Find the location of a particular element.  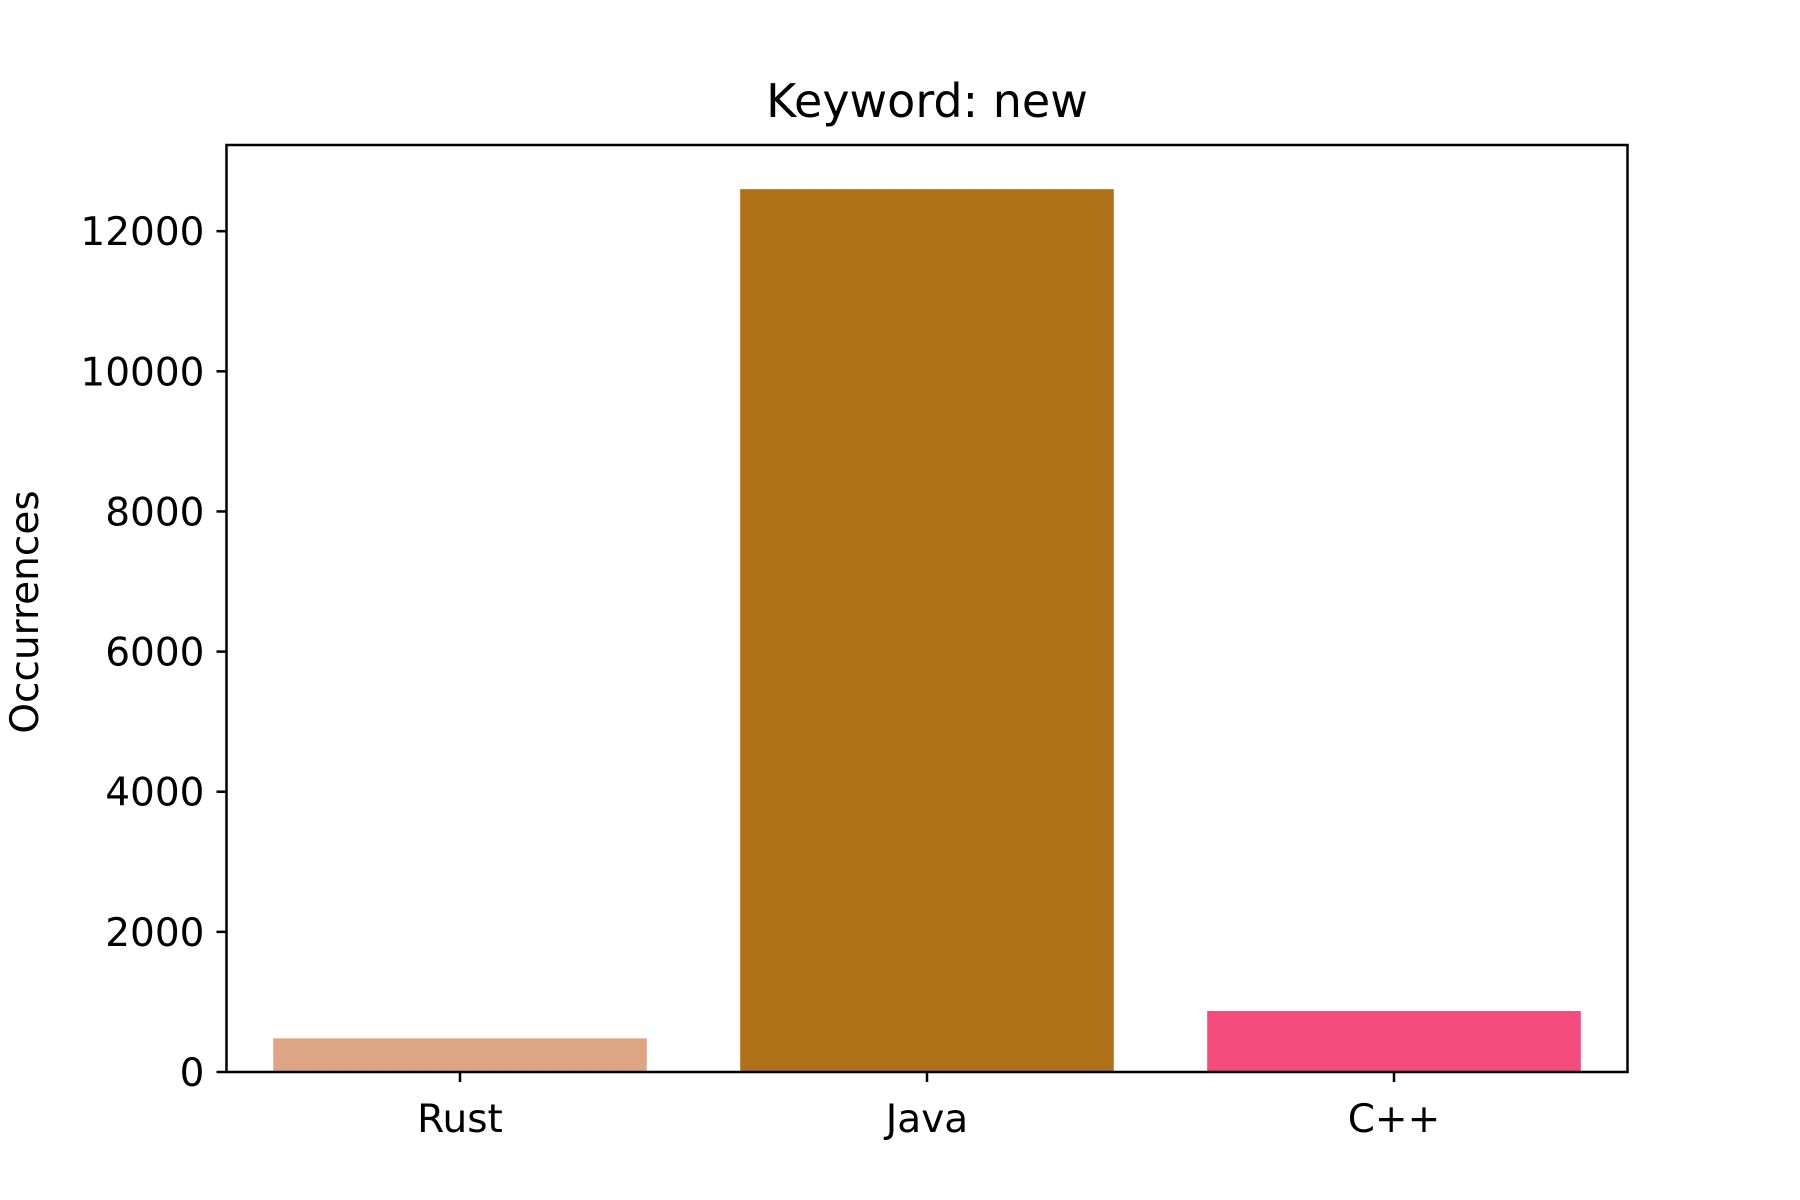

y-tick-label: 6000 is located at coordinates (154, 653).